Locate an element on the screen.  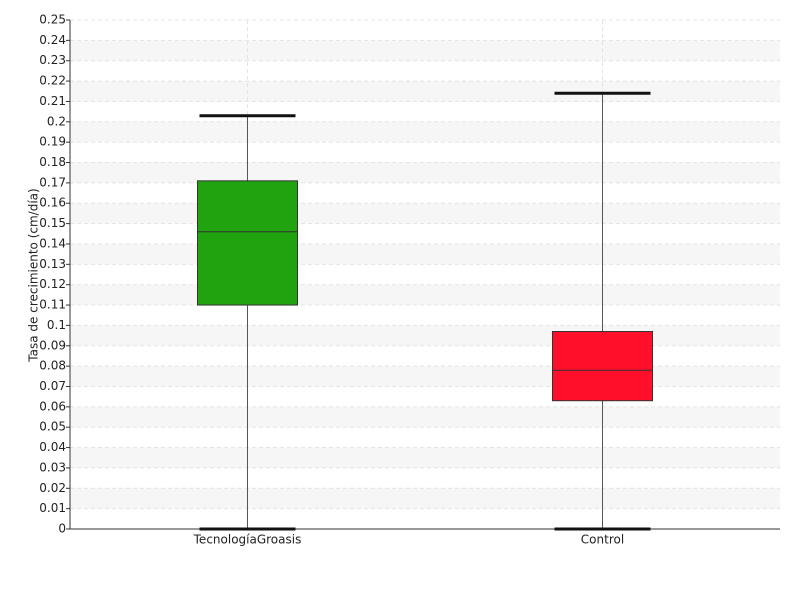
y-axis-label: Tasa de crecimiento (cm/día) is located at coordinates (34, 275).